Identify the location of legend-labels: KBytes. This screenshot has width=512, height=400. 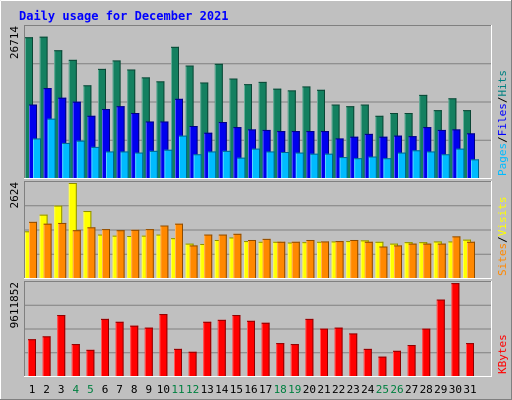
(502, 354).